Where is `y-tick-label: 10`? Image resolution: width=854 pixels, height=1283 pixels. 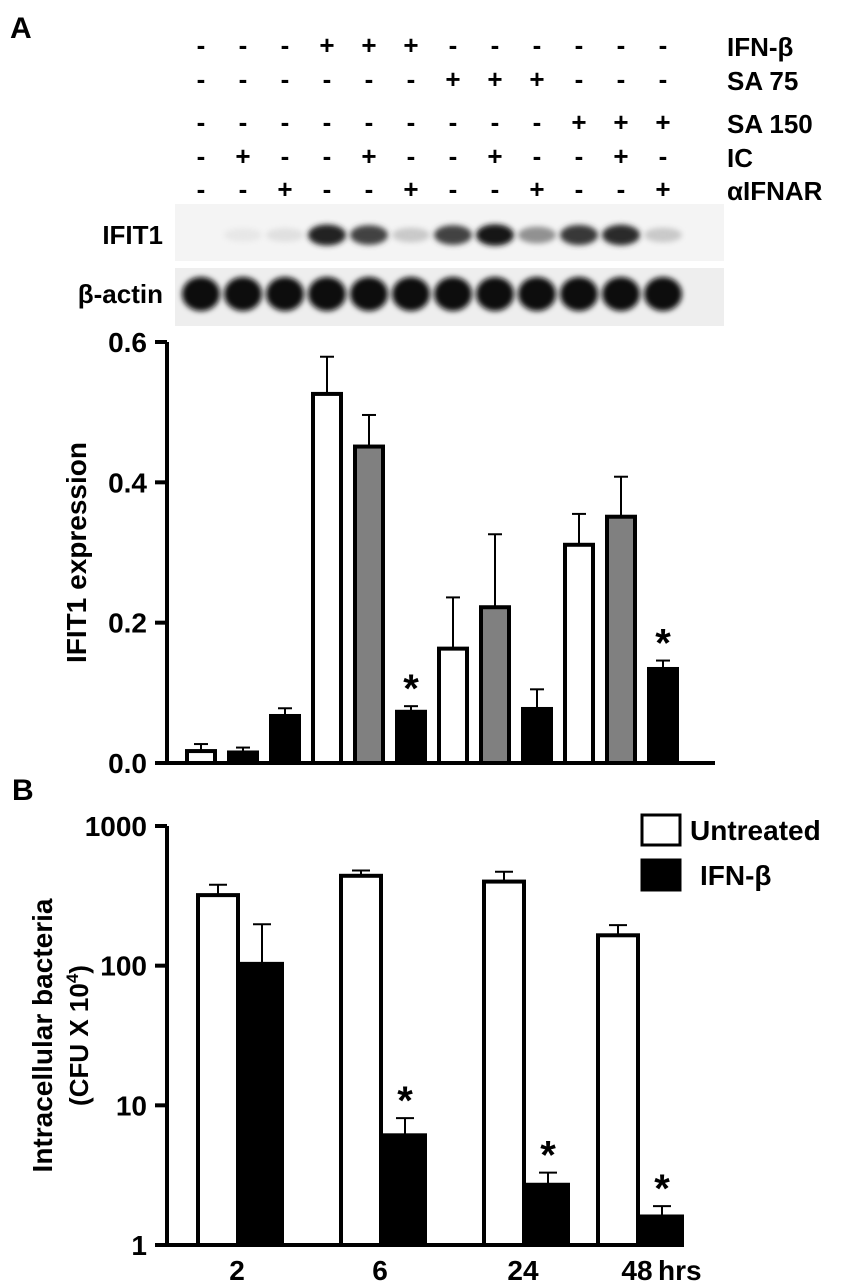
y-tick-label: 10 is located at coordinates (131, 1105).